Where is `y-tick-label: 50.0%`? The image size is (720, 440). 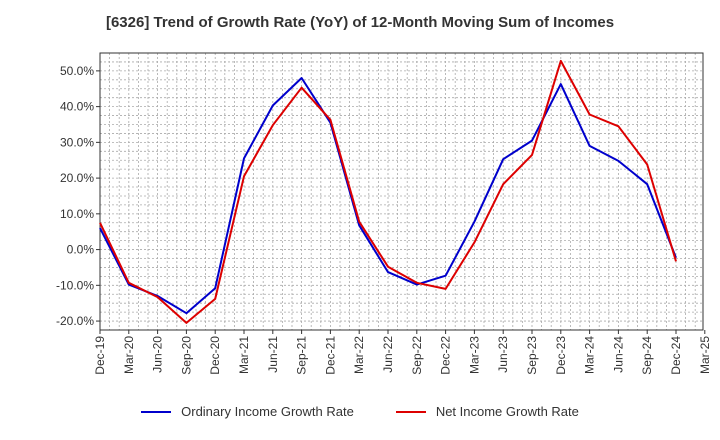 y-tick-label: 50.0% is located at coordinates (77, 71).